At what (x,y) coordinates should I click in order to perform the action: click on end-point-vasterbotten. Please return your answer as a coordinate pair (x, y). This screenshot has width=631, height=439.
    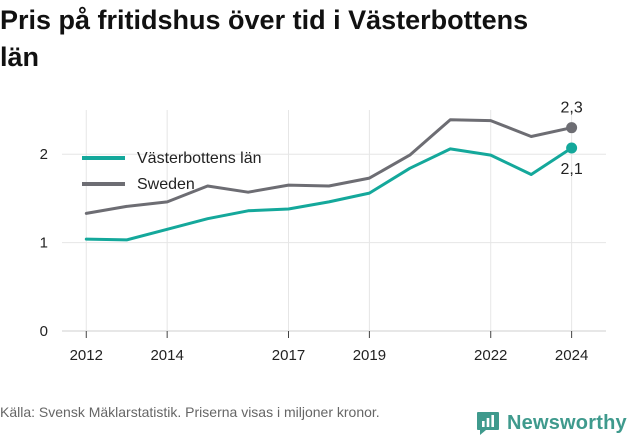
    Looking at the image, I should click on (572, 148).